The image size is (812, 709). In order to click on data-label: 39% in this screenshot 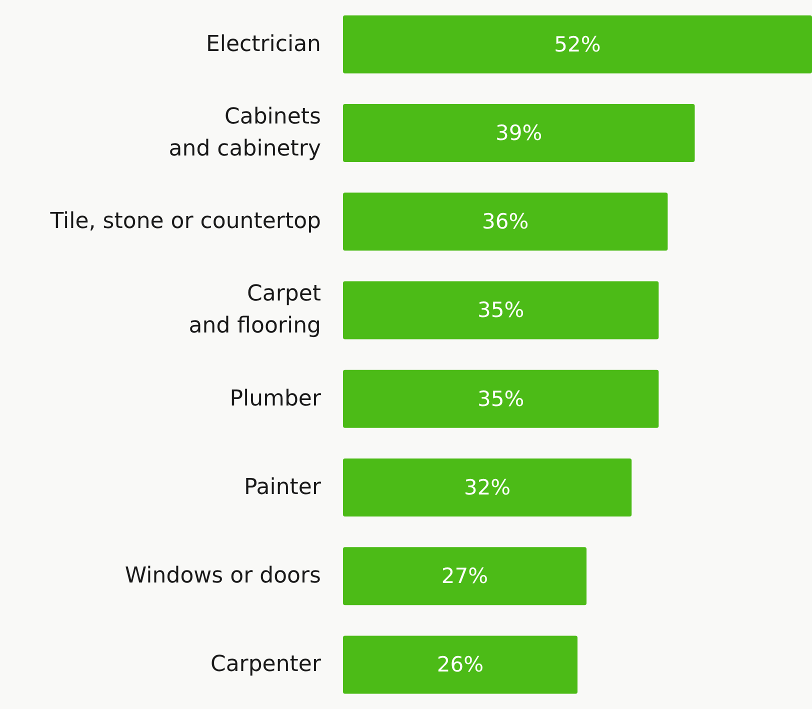, I will do `click(519, 132)`.